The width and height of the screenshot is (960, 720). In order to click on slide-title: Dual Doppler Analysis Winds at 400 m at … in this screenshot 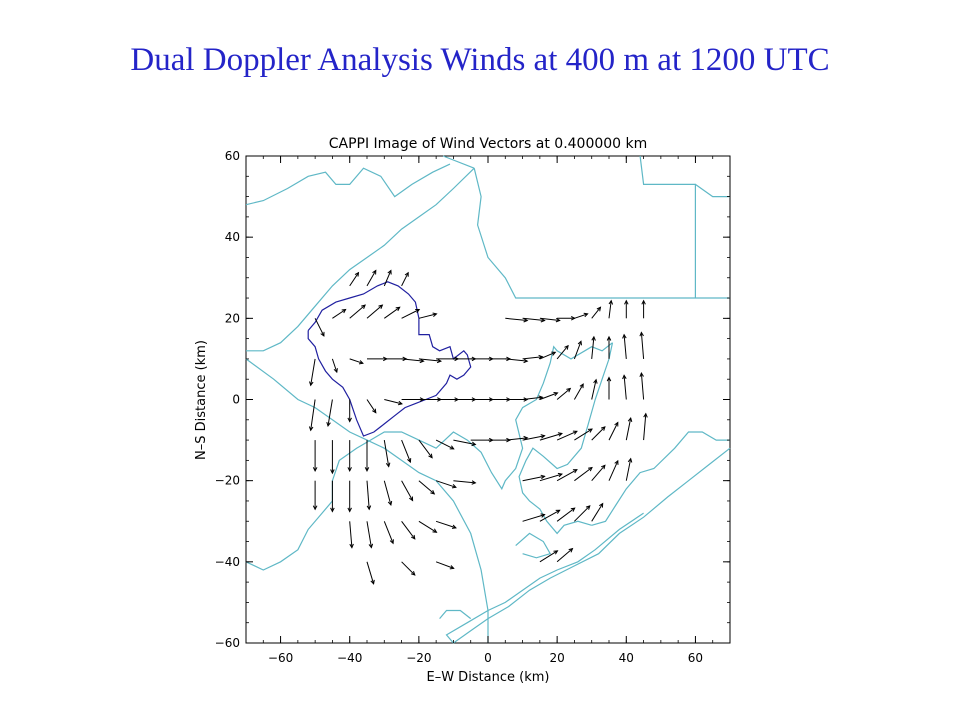, I will do `click(480, 60)`.